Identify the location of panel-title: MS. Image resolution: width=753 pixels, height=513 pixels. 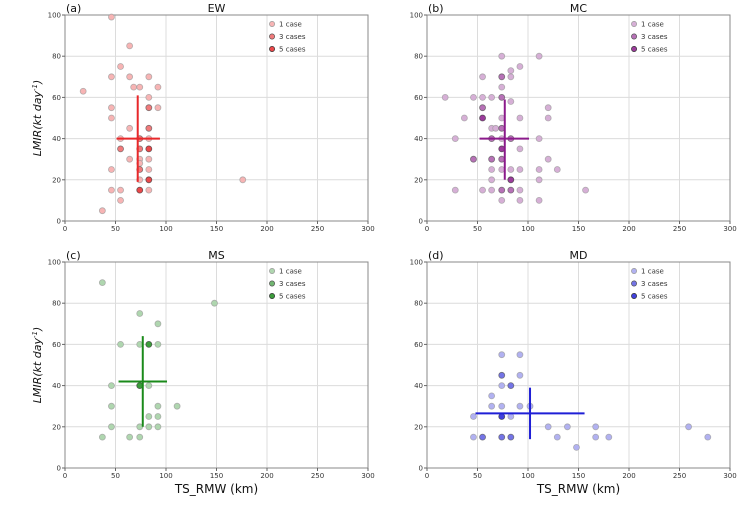
(216, 255).